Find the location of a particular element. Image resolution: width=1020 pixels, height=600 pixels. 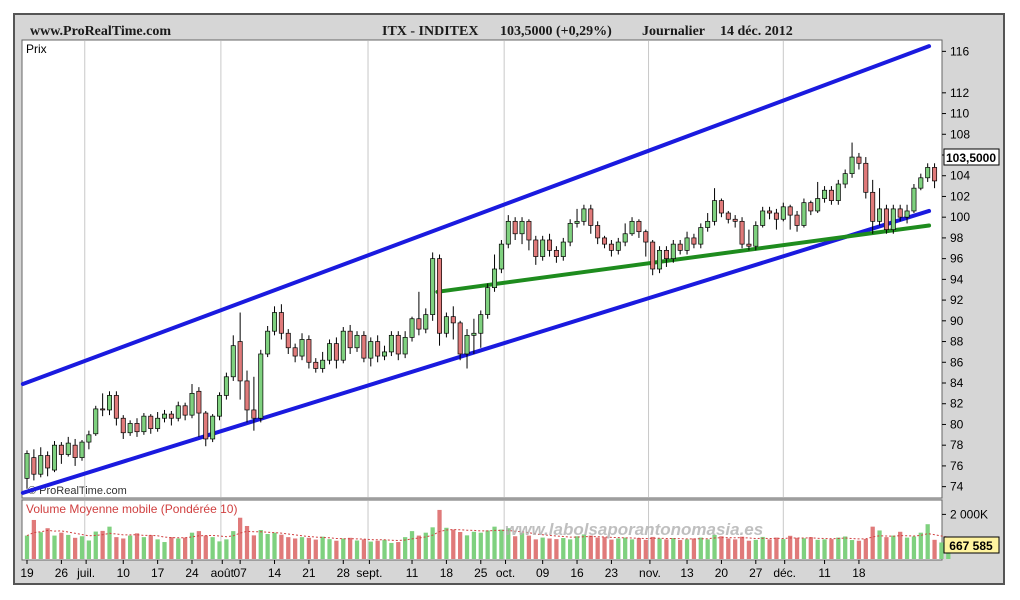

x-tick-label: 23 is located at coordinates (612, 573).